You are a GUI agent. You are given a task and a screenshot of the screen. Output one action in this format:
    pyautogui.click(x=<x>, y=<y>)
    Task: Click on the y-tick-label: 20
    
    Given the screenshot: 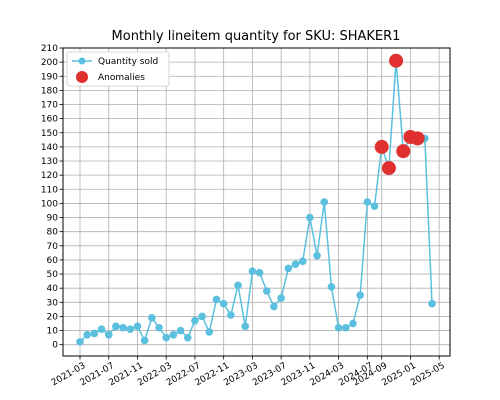 What is the action you would take?
    pyautogui.click(x=53, y=317)
    